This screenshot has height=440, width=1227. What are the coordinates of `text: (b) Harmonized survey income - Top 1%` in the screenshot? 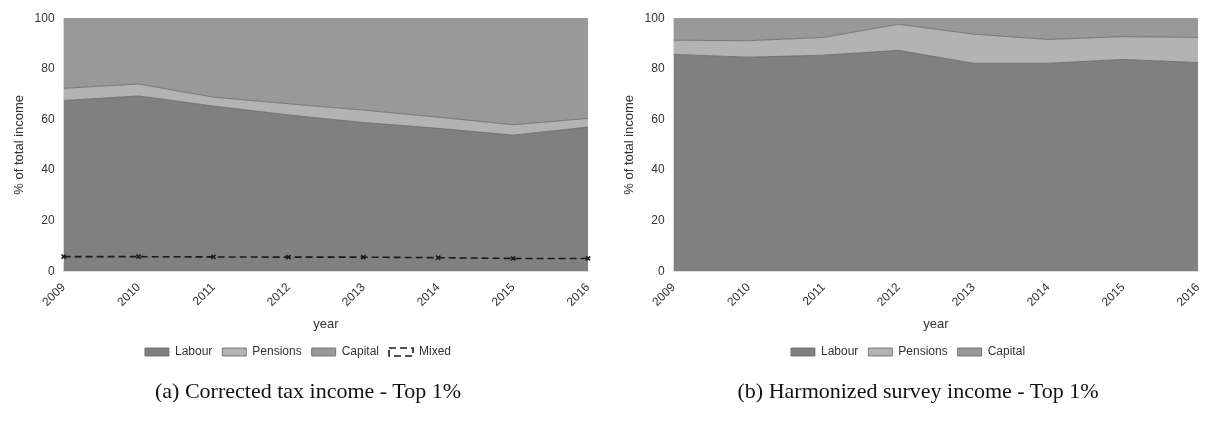 It's located at (918, 391).